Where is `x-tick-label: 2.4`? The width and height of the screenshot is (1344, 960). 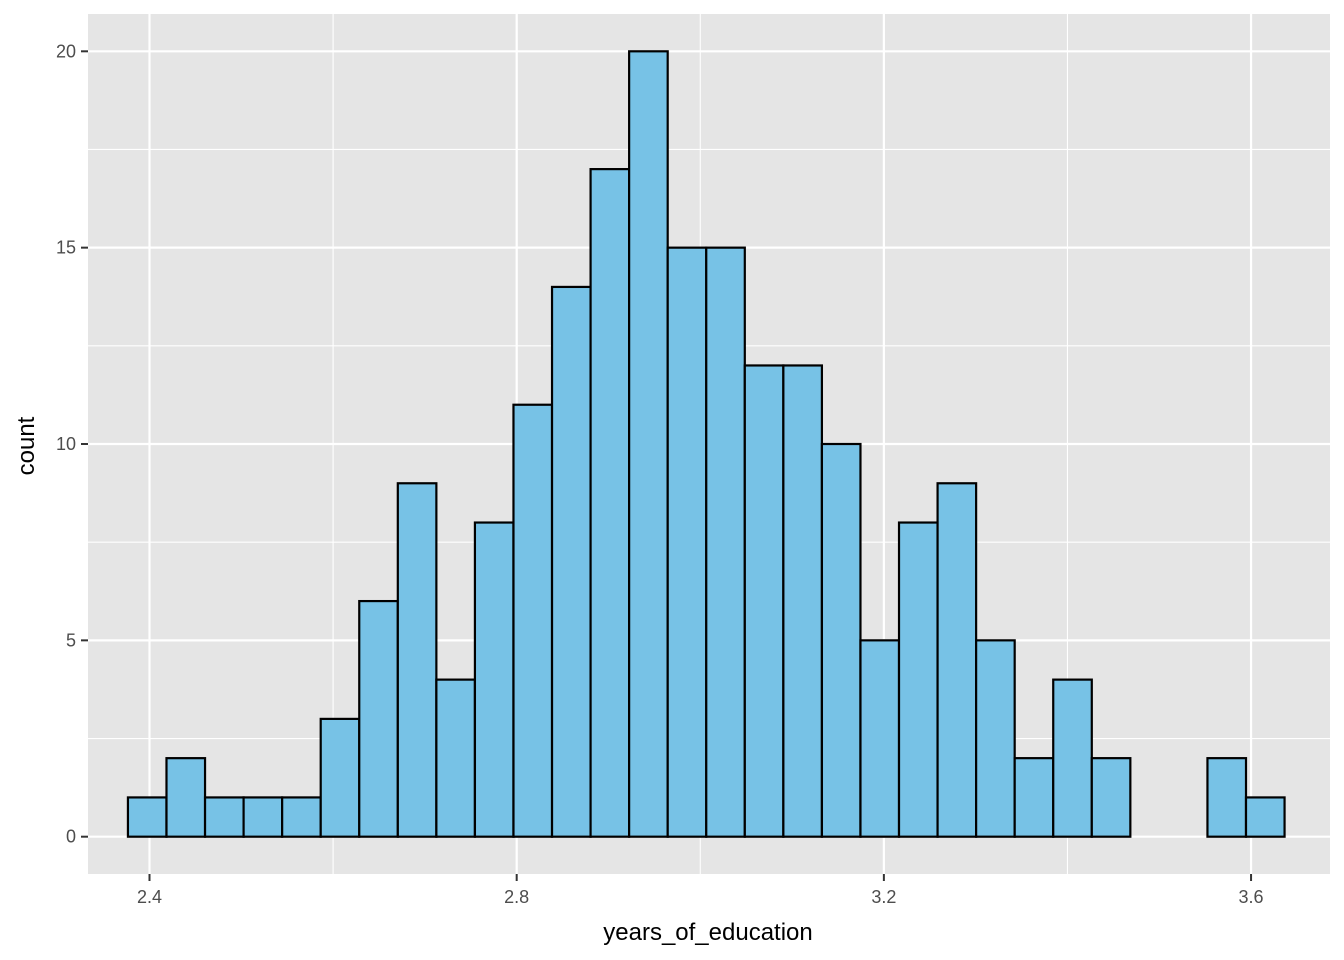 x-tick-label: 2.4 is located at coordinates (149, 897).